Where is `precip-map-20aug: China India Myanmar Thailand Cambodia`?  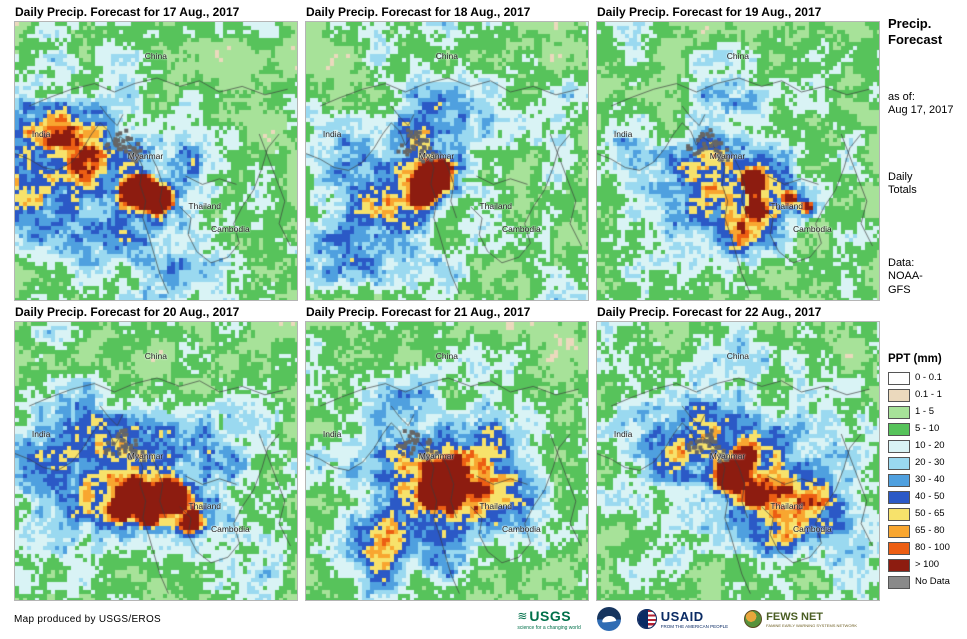 precip-map-20aug: China India Myanmar Thailand Cambodia is located at coordinates (156, 461).